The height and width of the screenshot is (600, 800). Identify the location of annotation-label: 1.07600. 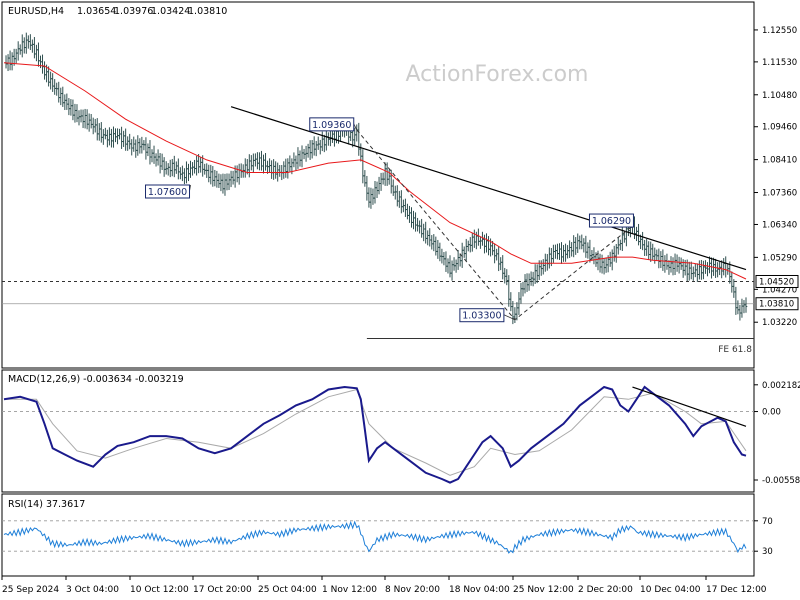
(167, 192).